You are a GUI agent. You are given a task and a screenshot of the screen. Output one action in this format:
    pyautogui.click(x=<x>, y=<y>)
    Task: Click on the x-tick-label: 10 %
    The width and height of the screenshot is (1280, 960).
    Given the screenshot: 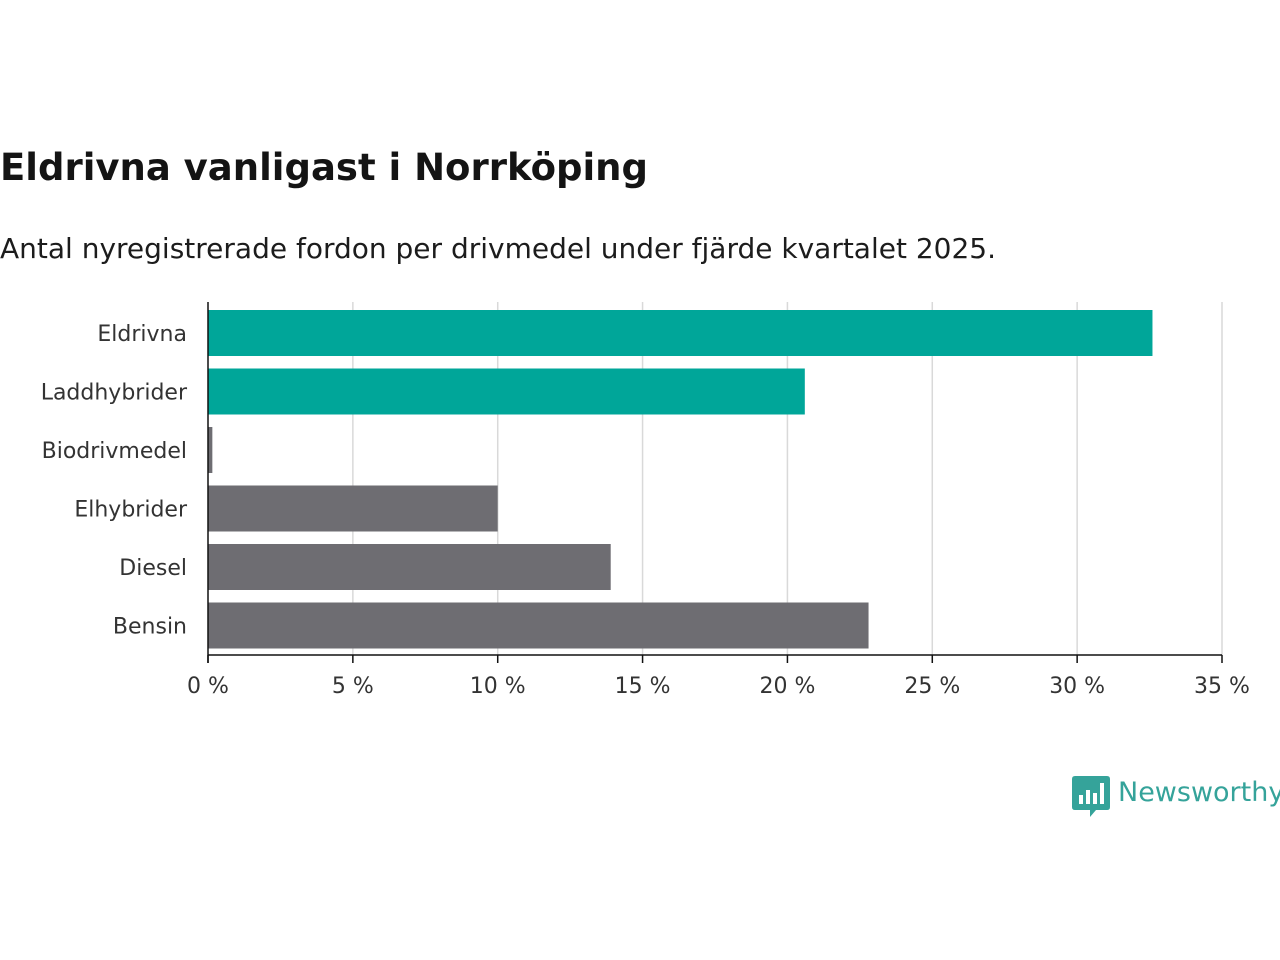 What is the action you would take?
    pyautogui.click(x=498, y=686)
    